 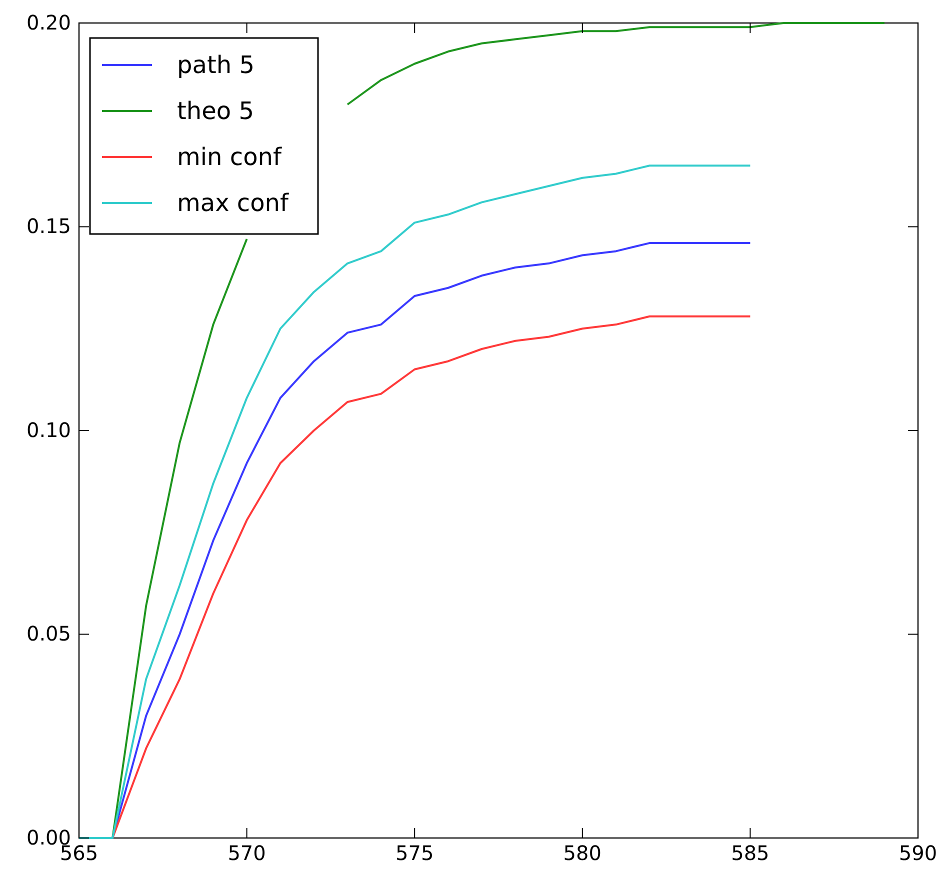 I want to click on y-tick-label: 0.15, so click(x=48, y=226).